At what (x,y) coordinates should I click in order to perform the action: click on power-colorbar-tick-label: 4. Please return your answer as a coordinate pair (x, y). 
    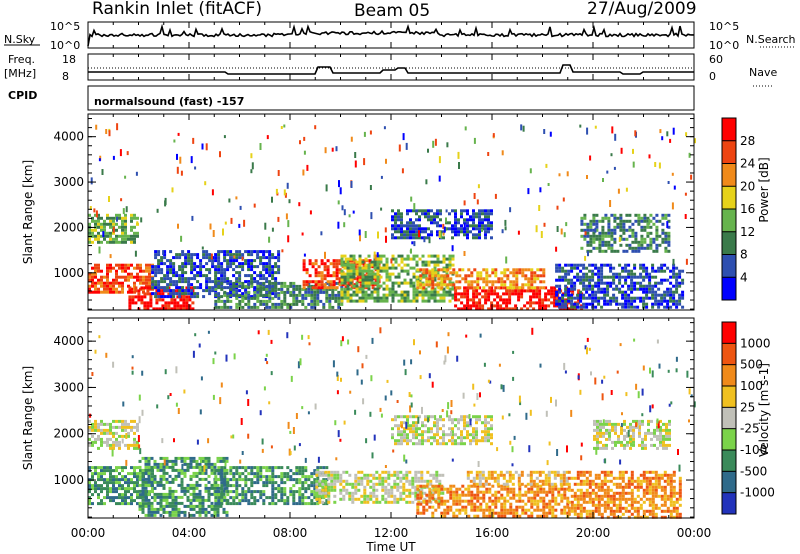
    Looking at the image, I should click on (744, 277).